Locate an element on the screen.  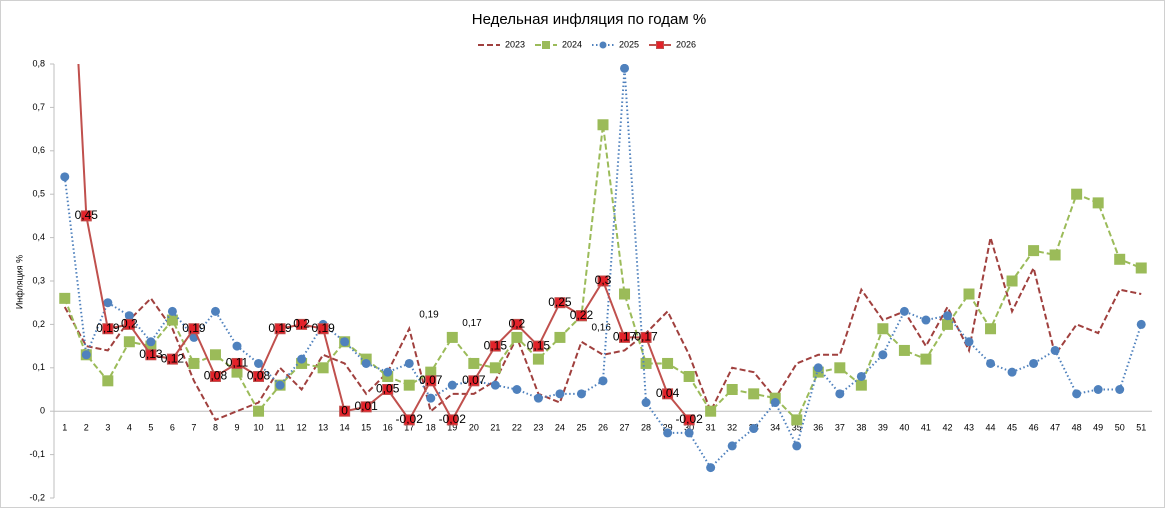
y-tick-label: 0,5 is located at coordinates (38, 194).